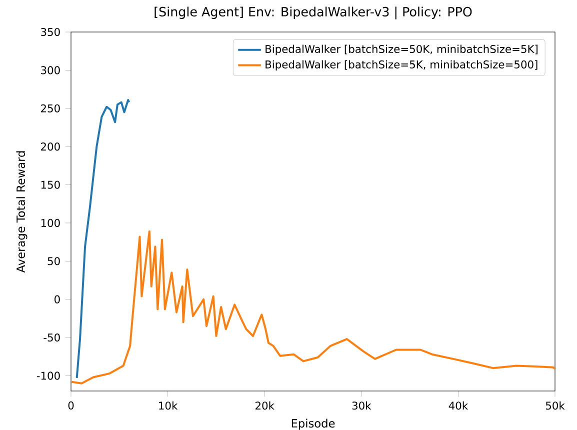 This screenshot has width=577, height=430. Describe the element at coordinates (458, 405) in the screenshot. I see `x-tick-label: 40k` at that location.